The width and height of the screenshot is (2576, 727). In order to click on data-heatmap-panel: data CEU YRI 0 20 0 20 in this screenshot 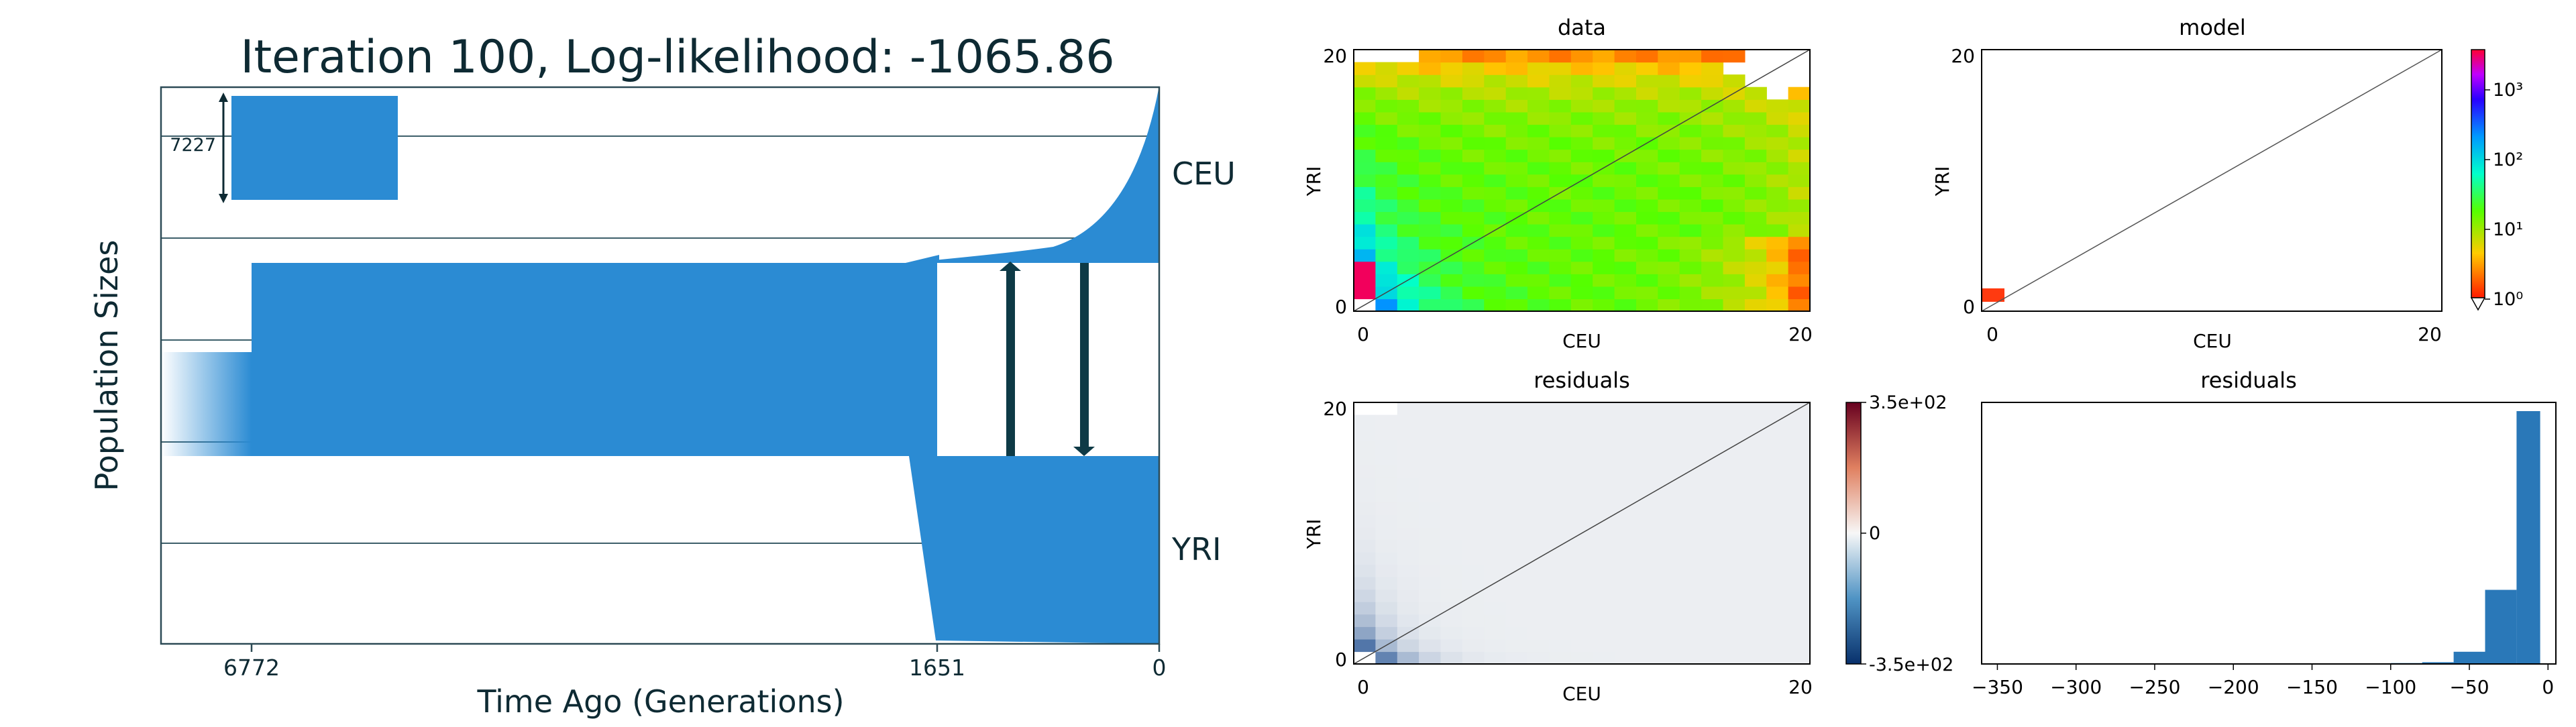, I will do `click(1558, 183)`.